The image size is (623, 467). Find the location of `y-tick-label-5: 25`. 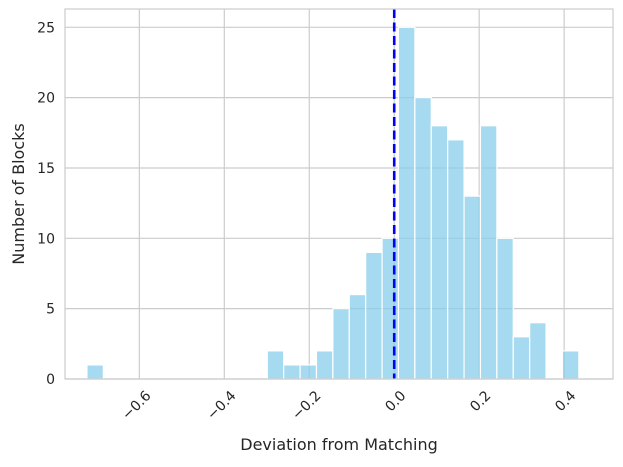

y-tick-label-5: 25 is located at coordinates (46, 28).